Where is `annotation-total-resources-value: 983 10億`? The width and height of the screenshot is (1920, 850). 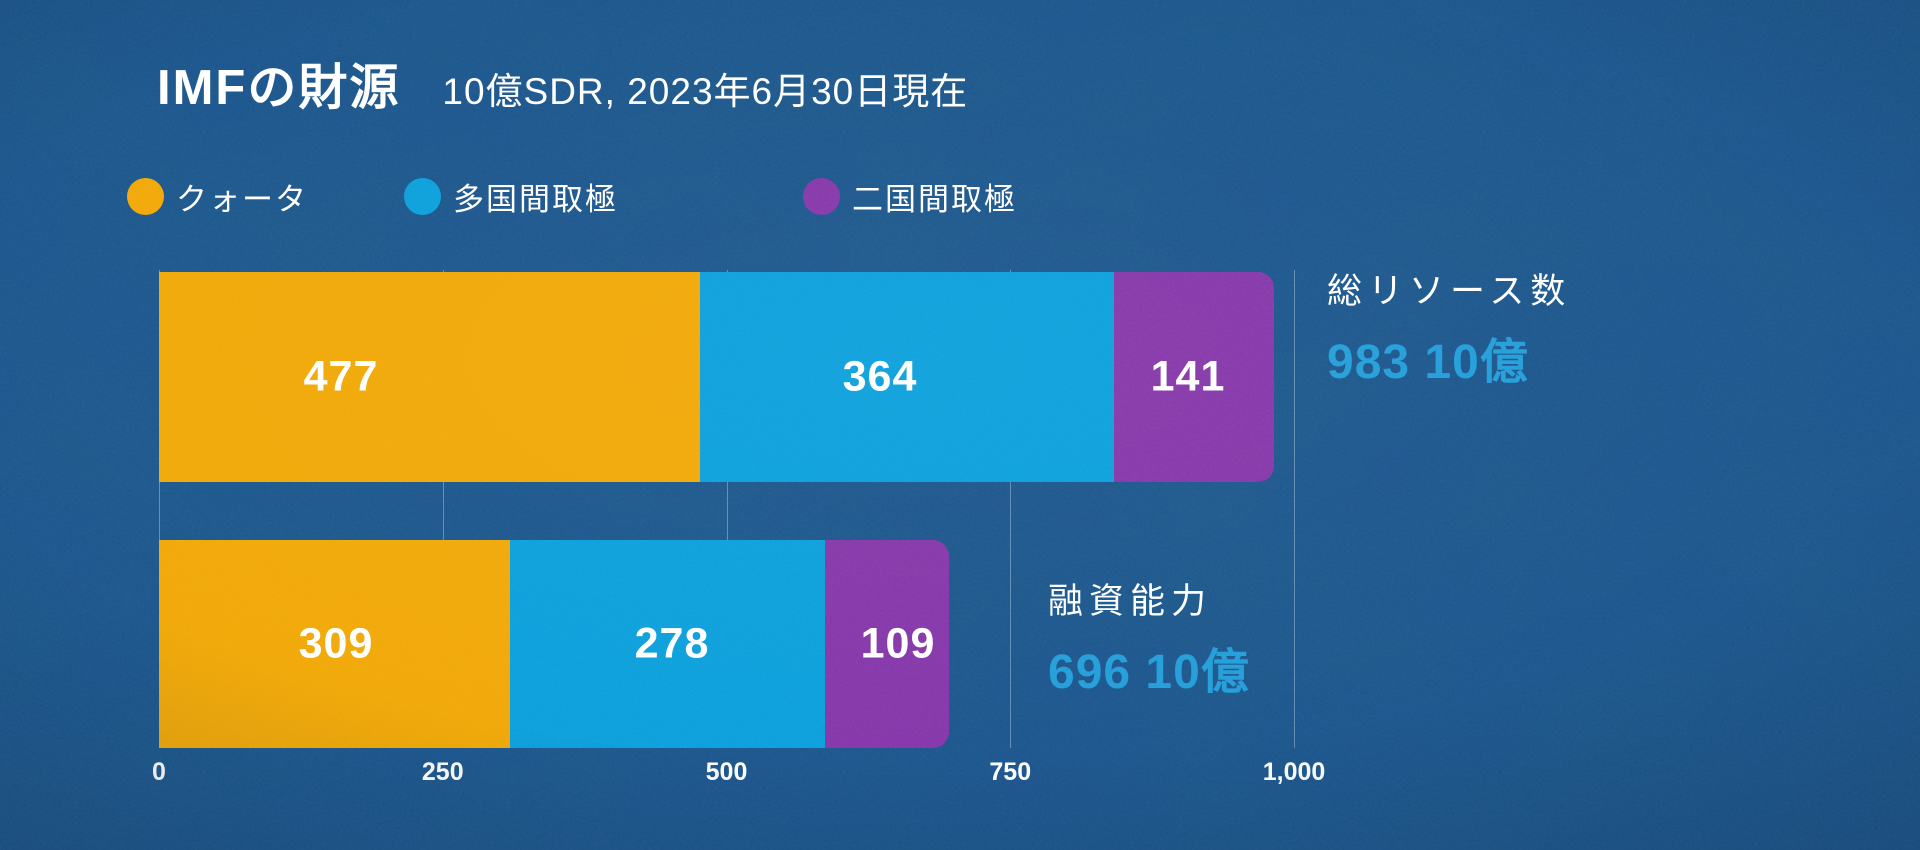
annotation-total-resources-value: 983 10億 is located at coordinates (1428, 362).